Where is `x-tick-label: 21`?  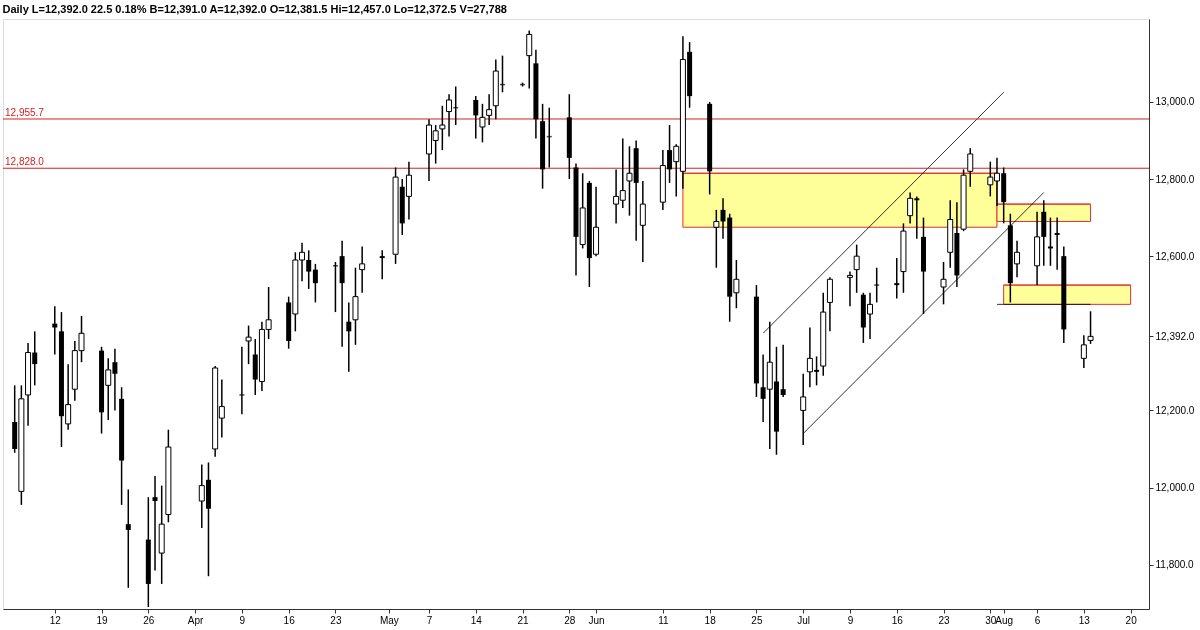
x-tick-label: 21 is located at coordinates (523, 620).